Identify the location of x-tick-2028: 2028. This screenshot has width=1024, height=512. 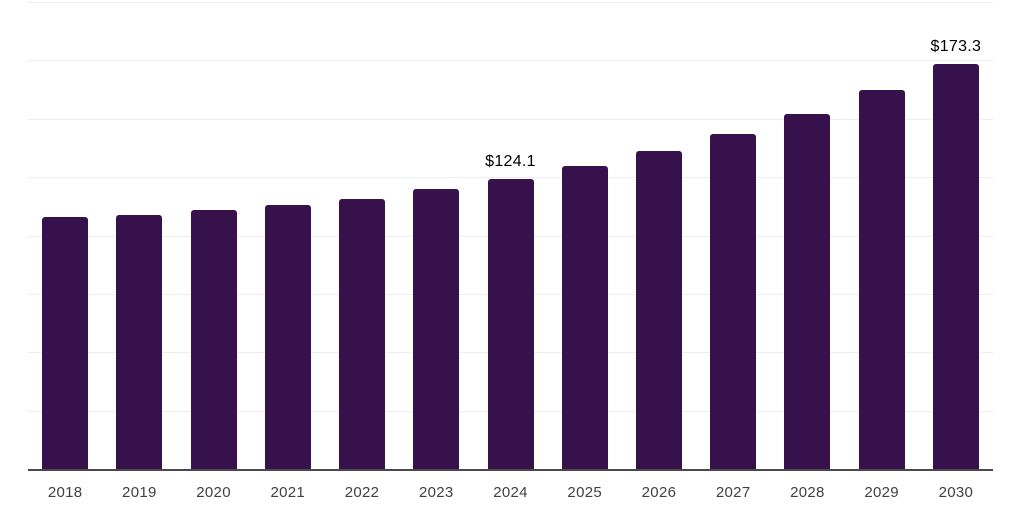
(807, 492).